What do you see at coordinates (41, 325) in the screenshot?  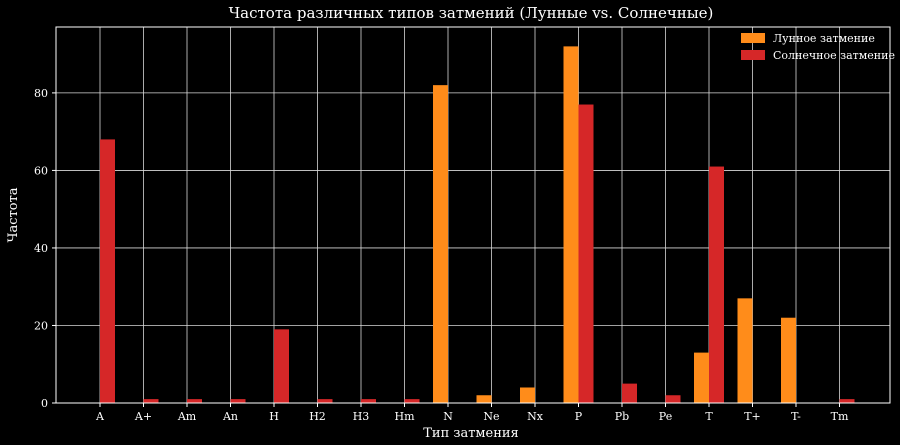 I see `y-tick-label: 20` at bounding box center [41, 325].